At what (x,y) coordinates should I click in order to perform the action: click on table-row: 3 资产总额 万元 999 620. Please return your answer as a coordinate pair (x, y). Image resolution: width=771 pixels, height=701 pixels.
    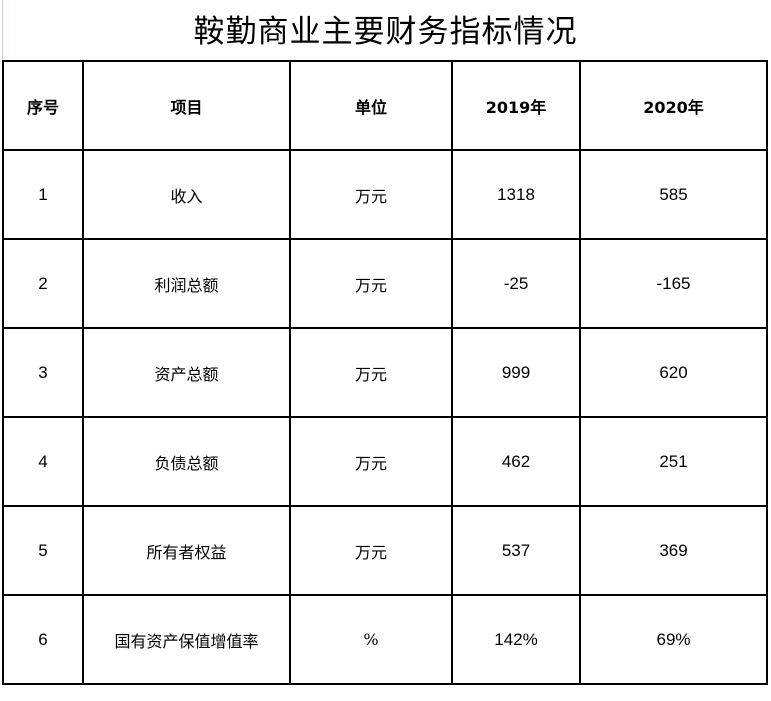
    Looking at the image, I should click on (385, 372).